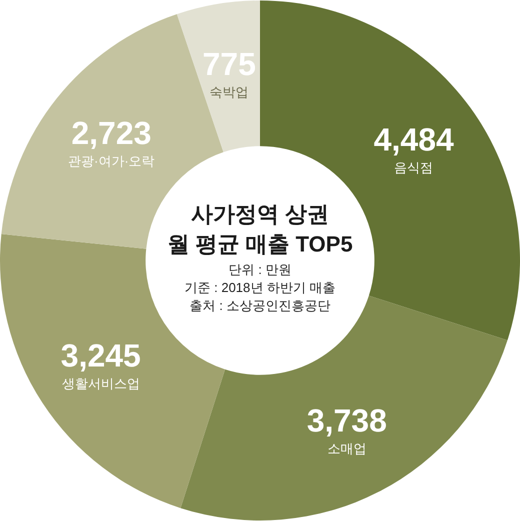  Describe the element at coordinates (414, 140) in the screenshot. I see `data-label: 4,484` at that location.